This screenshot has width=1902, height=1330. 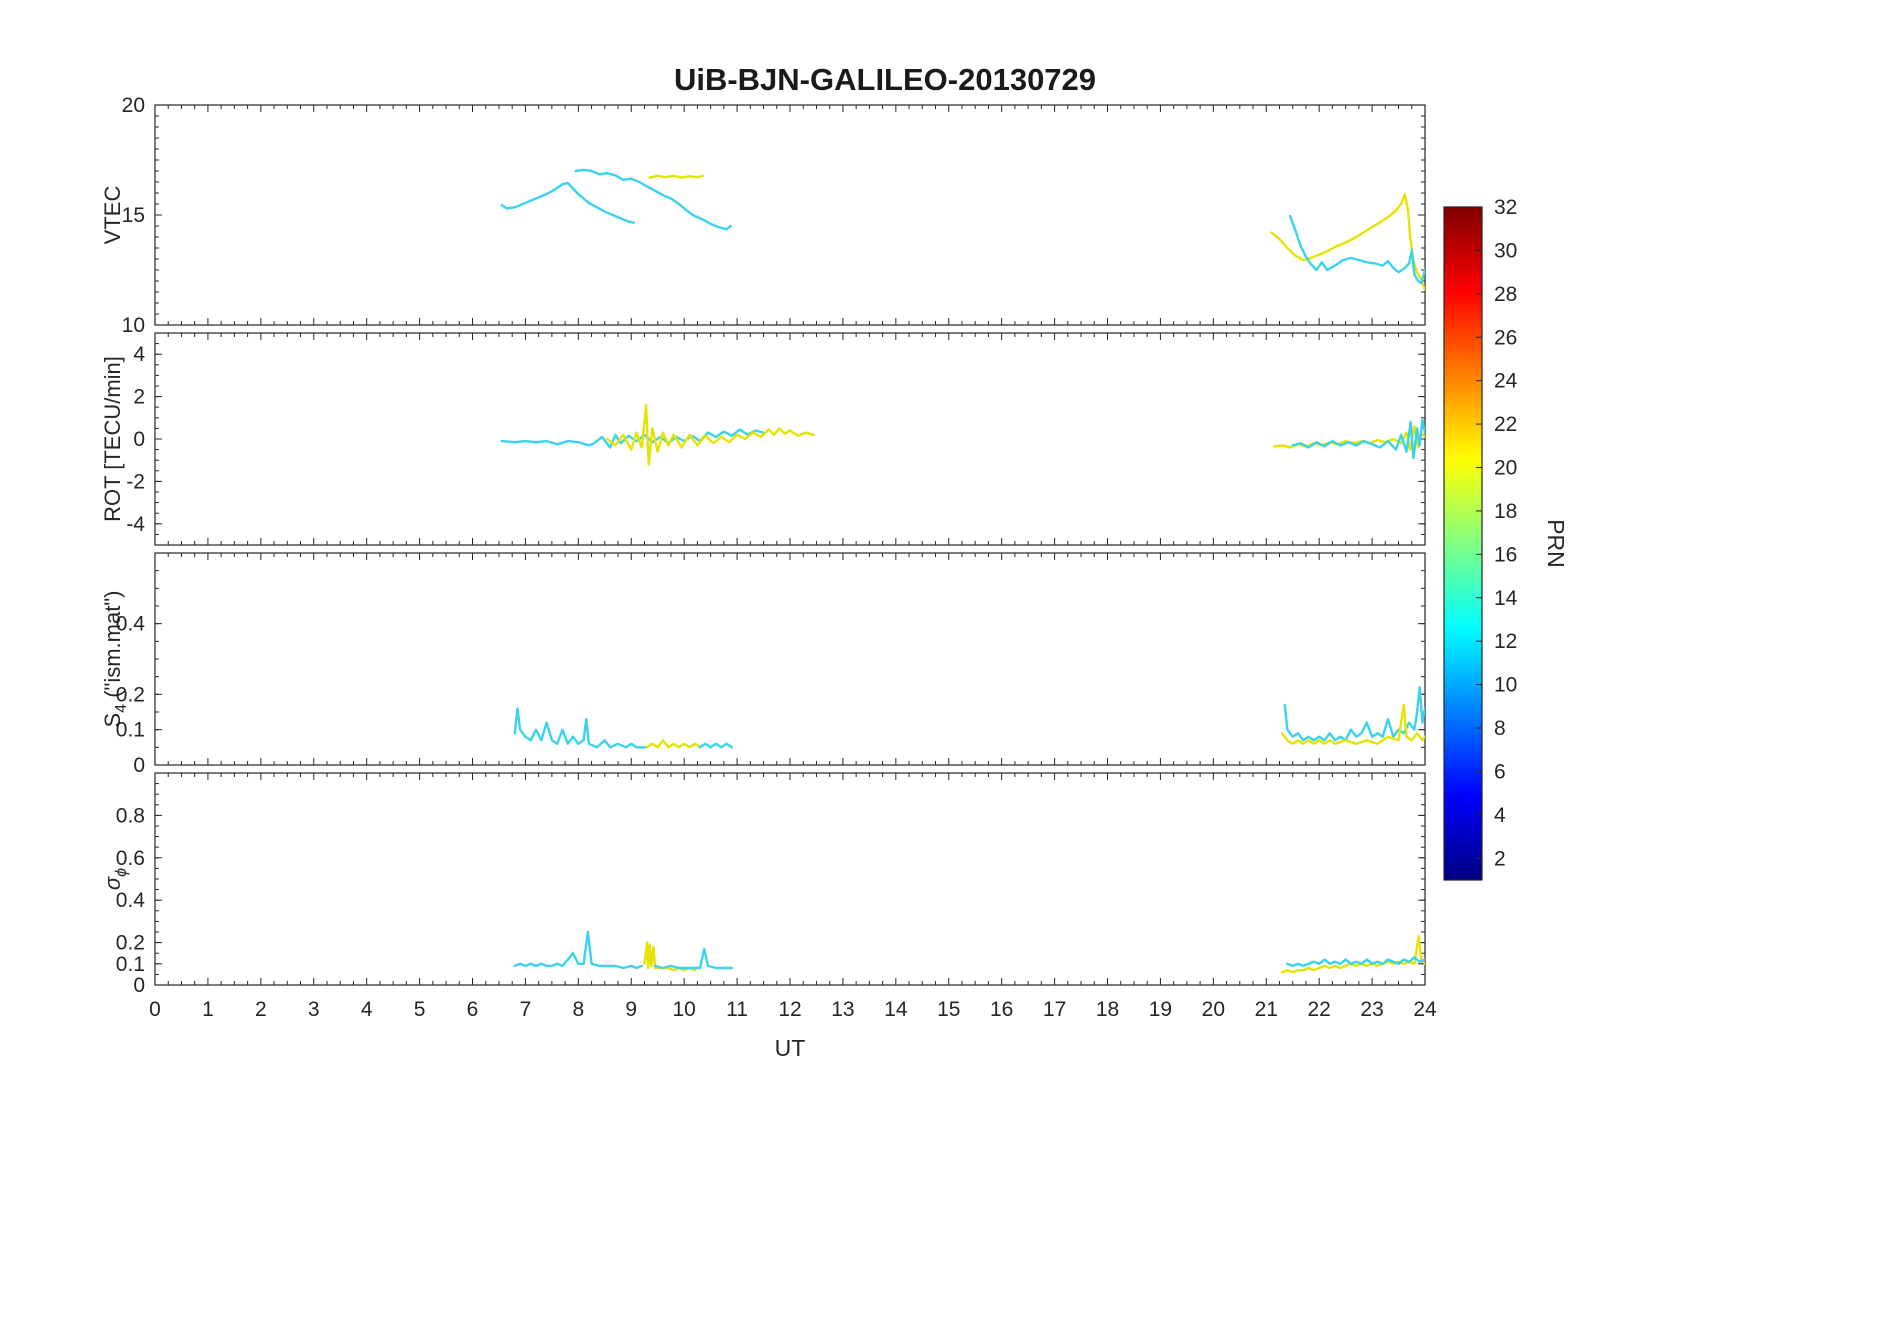 What do you see at coordinates (208, 1009) in the screenshot?
I see `xtick-label: 1` at bounding box center [208, 1009].